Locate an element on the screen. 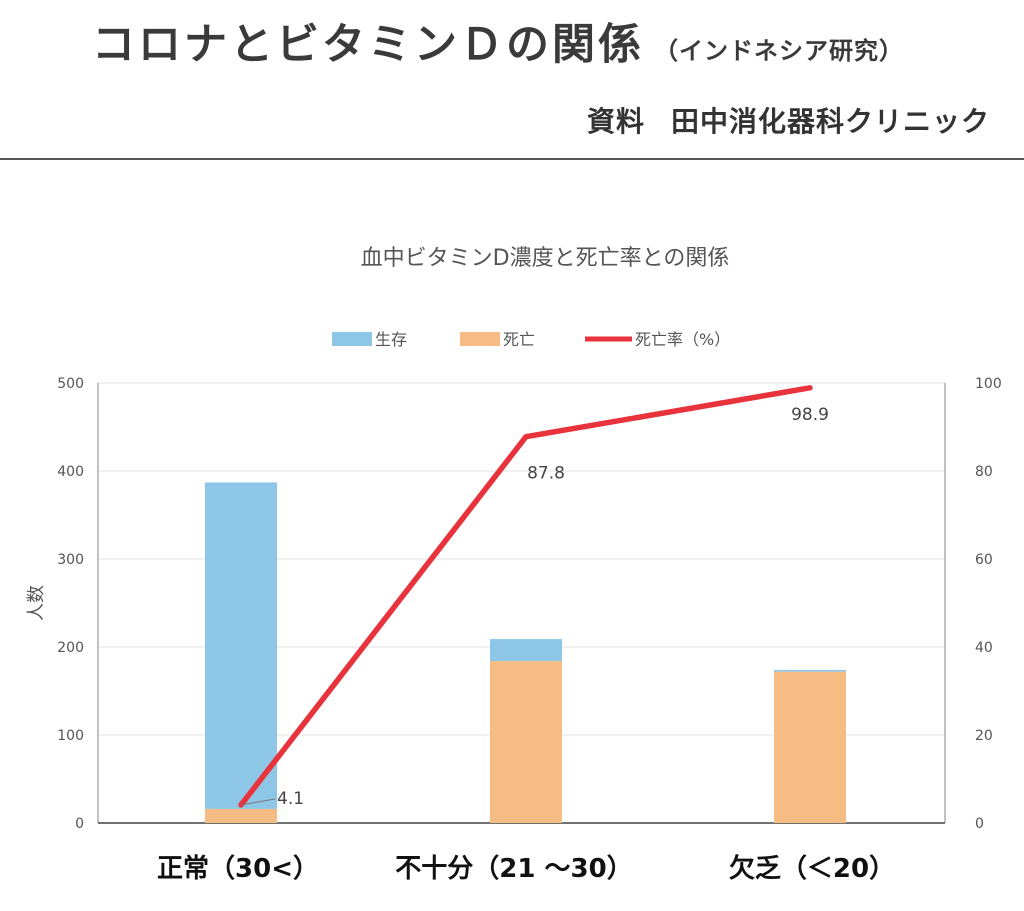 The height and width of the screenshot is (911, 1024). legend-label-survival: 生存 is located at coordinates (391, 339).